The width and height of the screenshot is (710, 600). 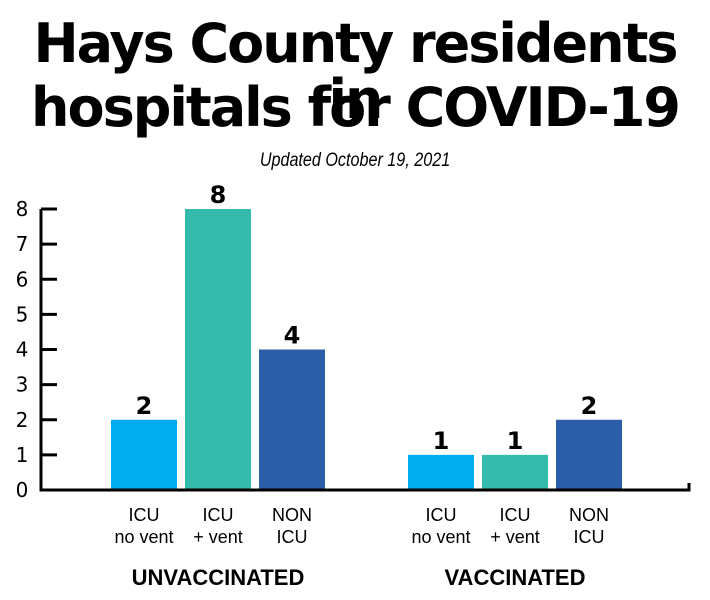 I want to click on y-tick-label: 7, so click(x=22, y=244).